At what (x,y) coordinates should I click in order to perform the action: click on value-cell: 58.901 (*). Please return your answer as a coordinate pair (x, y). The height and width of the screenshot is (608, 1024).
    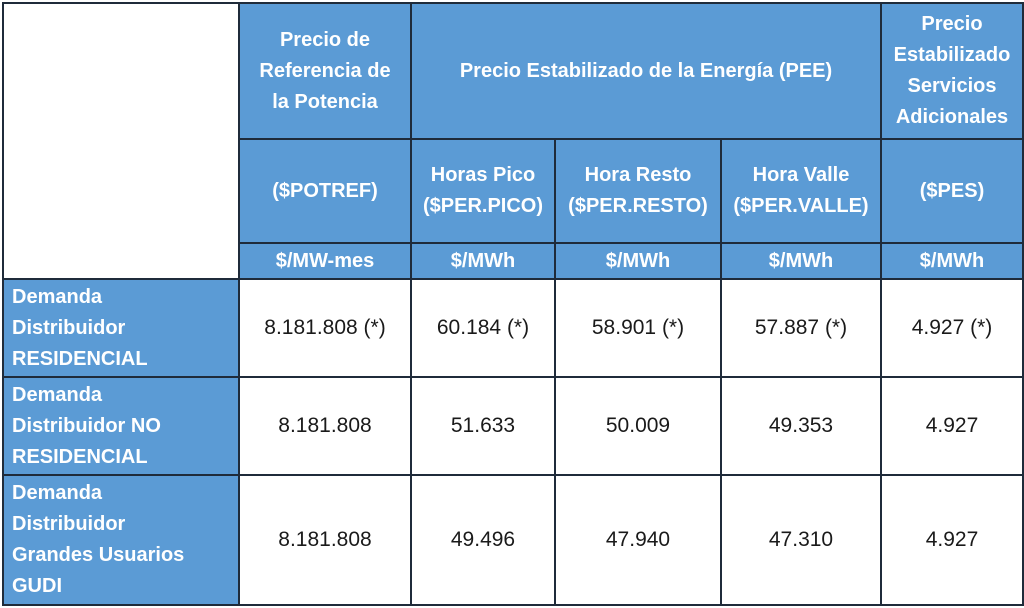
    Looking at the image, I should click on (638, 328).